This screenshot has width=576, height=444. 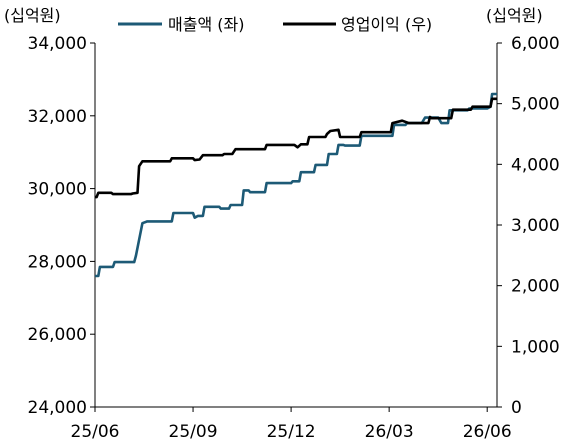 What do you see at coordinates (535, 226) in the screenshot?
I see `y-right-tick-label: 3,000` at bounding box center [535, 226].